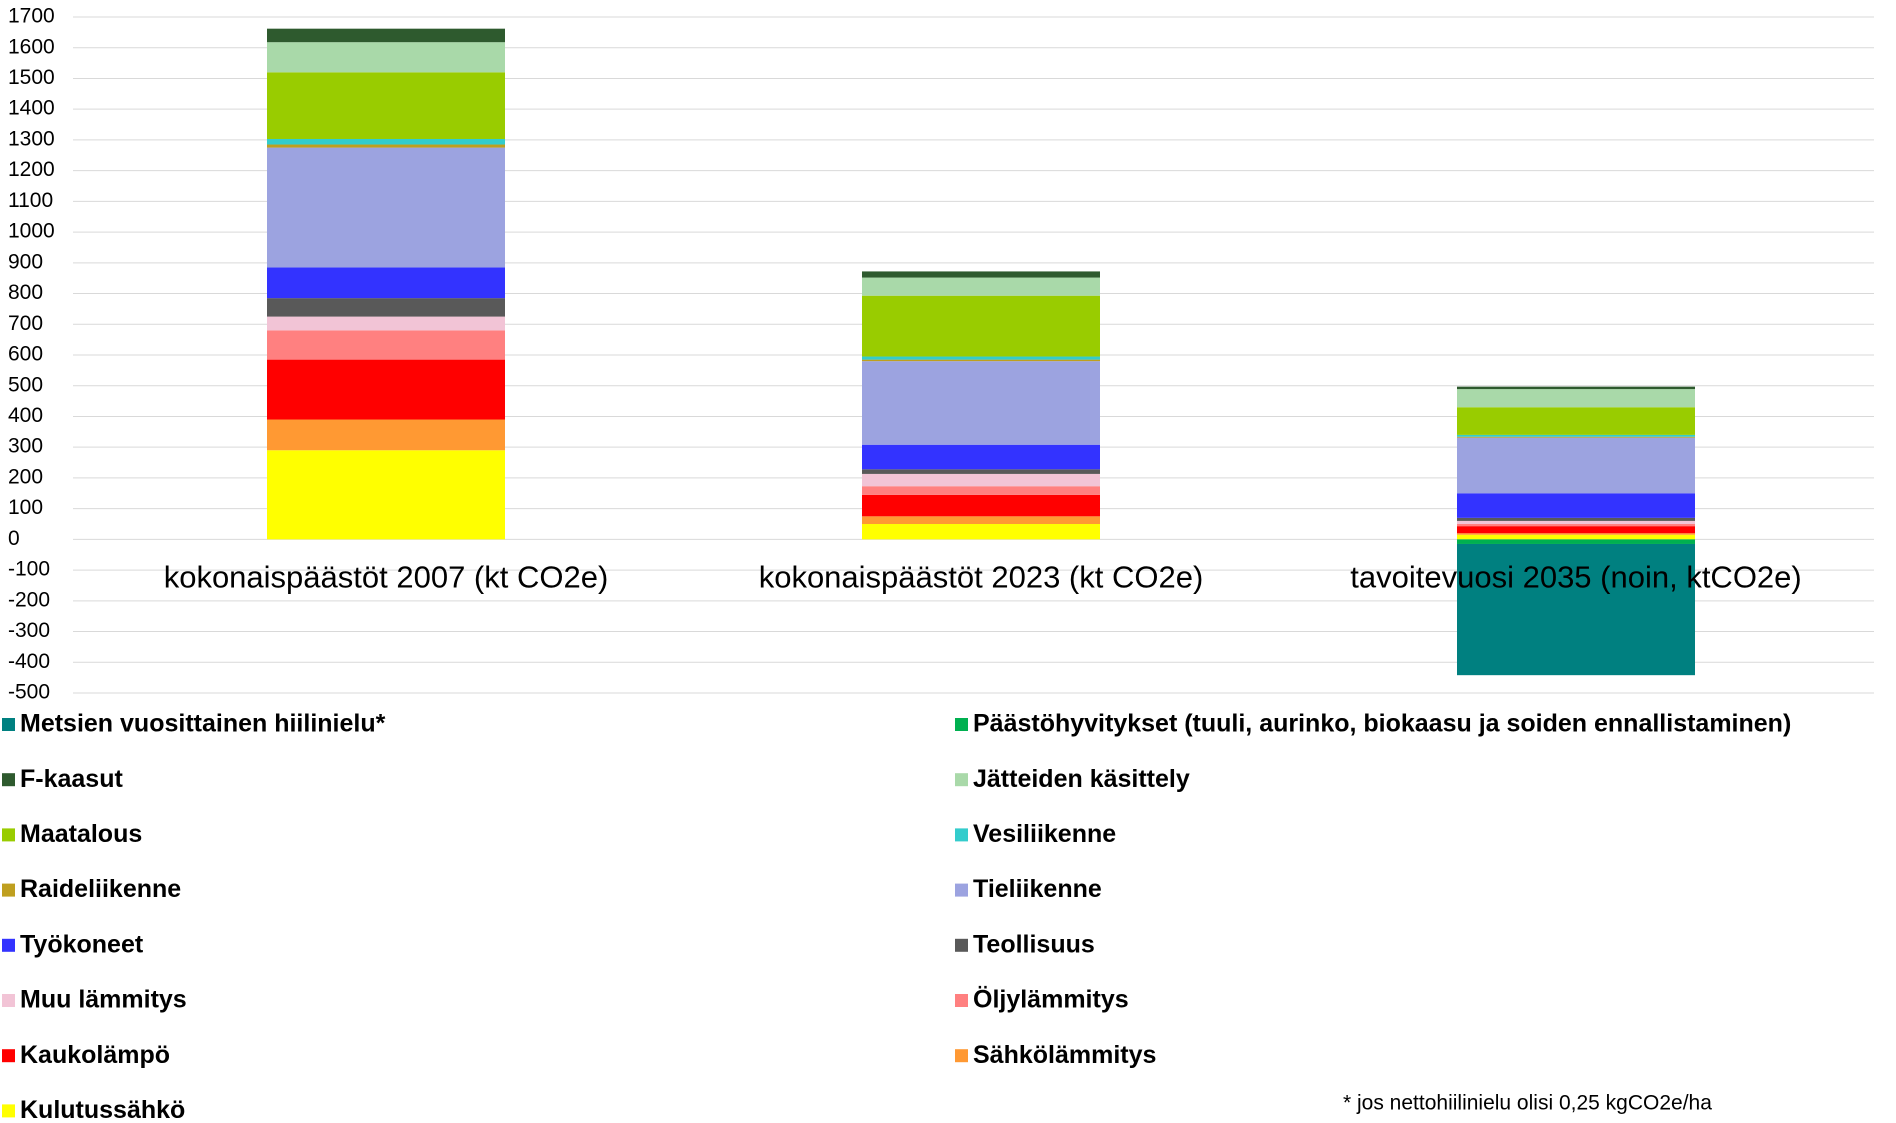 The image size is (1896, 1123). What do you see at coordinates (25, 292) in the screenshot?
I see `y-tick-label: 800` at bounding box center [25, 292].